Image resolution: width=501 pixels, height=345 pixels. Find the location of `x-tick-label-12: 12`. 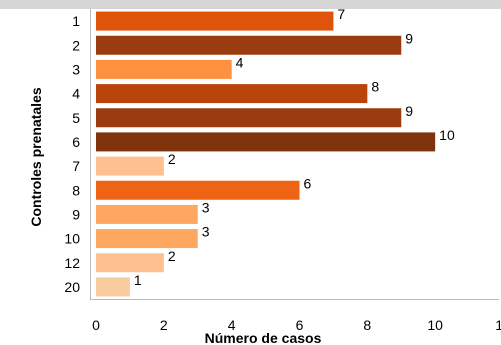

x-tick-label-12: 12 is located at coordinates (498, 325).